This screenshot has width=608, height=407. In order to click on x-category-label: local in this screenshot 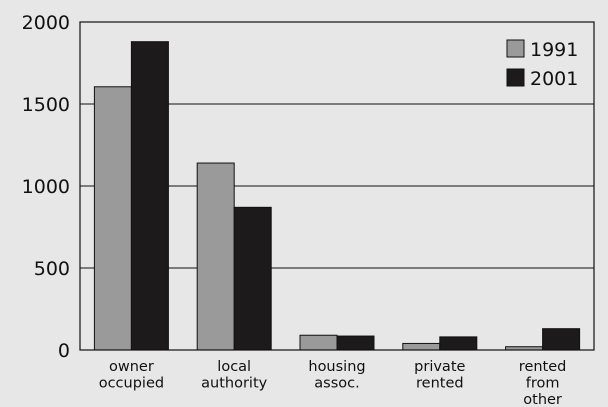, I will do `click(234, 367)`.